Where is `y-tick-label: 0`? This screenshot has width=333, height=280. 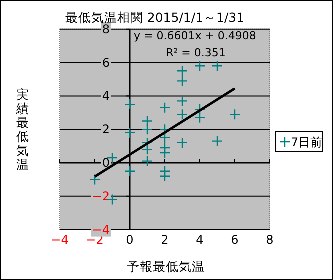
y-tick-label: 0 is located at coordinates (106, 163).